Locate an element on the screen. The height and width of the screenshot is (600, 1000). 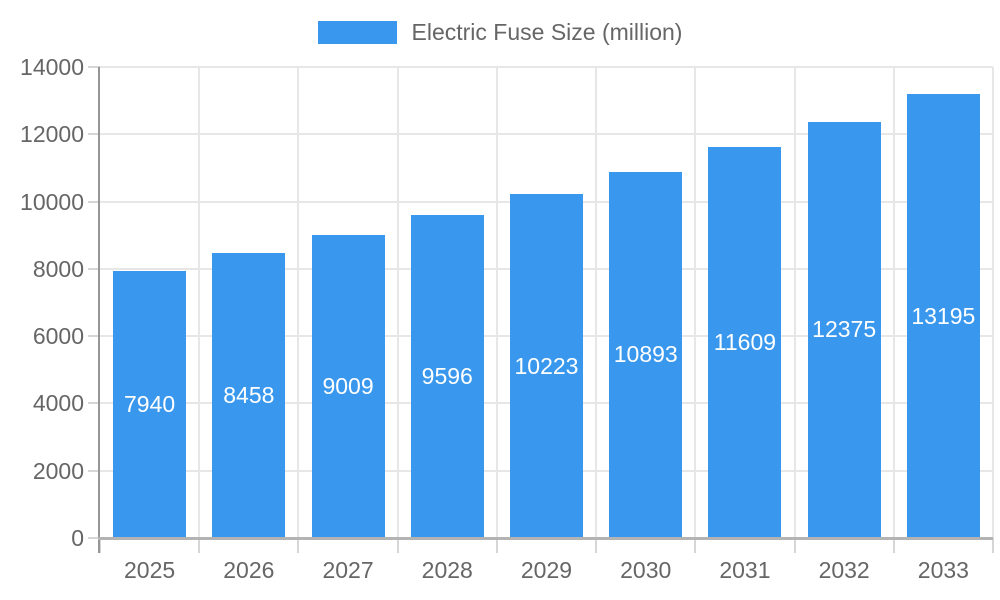
bar: 9009 is located at coordinates (348, 386).